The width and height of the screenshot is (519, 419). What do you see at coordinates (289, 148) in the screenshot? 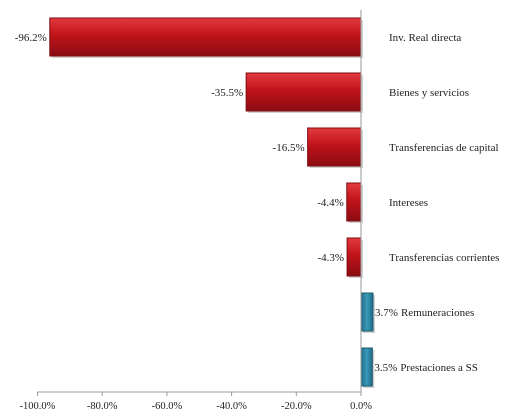
I see `value-label: -16.5%` at bounding box center [289, 148].